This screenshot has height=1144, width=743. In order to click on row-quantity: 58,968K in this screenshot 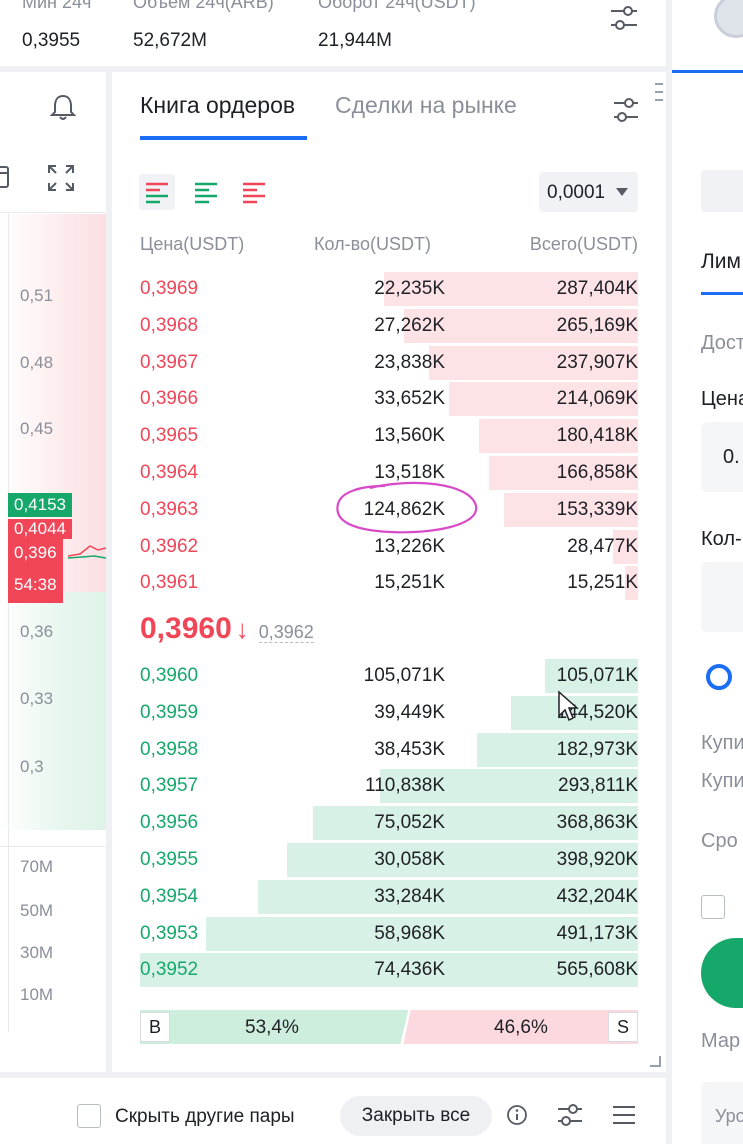, I will do `click(409, 933)`.